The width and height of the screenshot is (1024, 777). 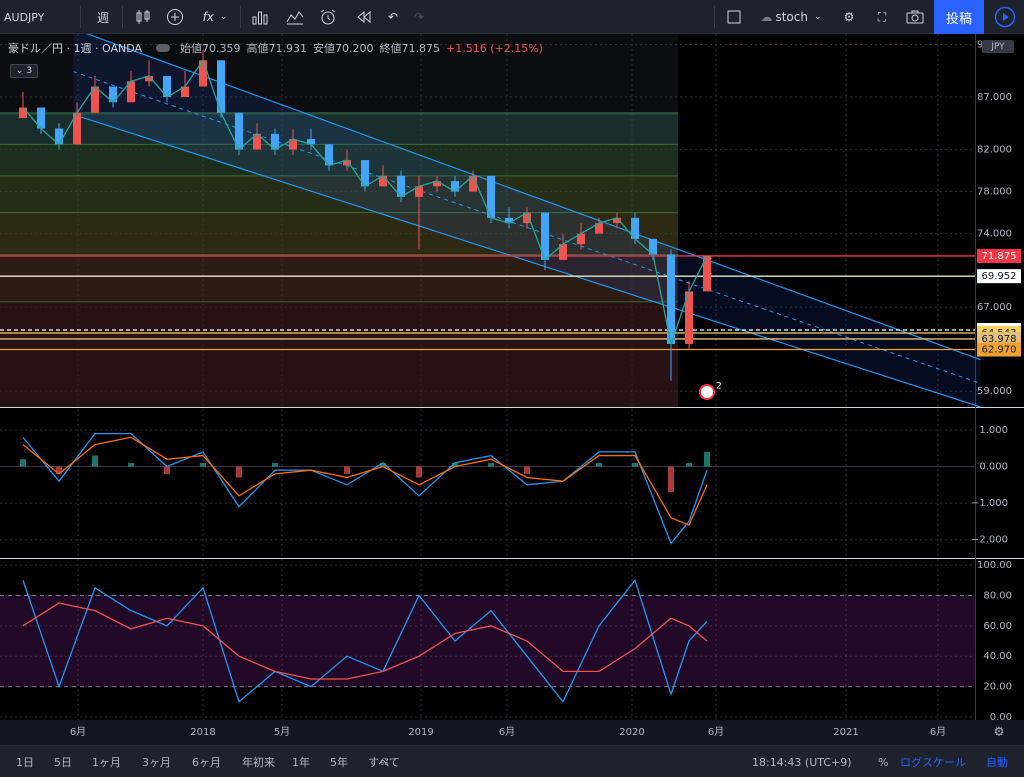 I want to click on symbol-search: AUDJPY, so click(x=36, y=17).